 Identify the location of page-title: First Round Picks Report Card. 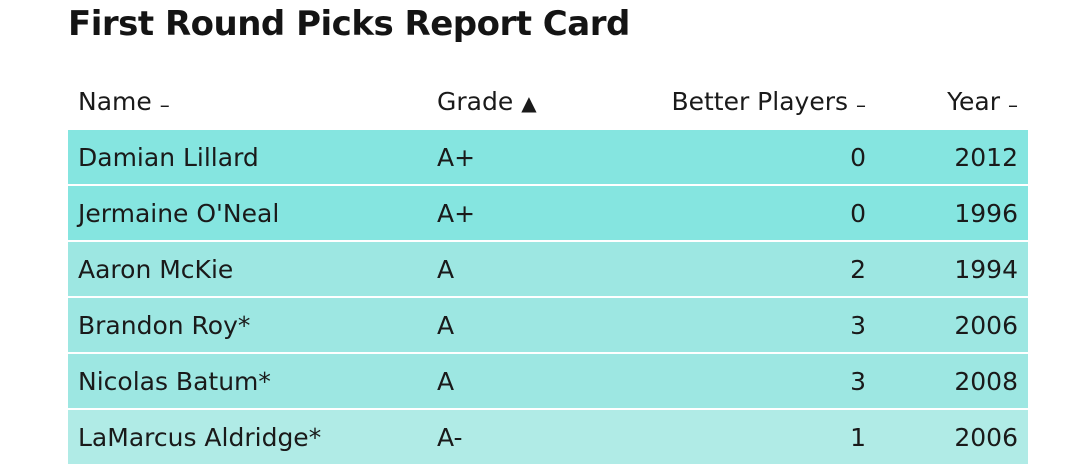
(349, 24).